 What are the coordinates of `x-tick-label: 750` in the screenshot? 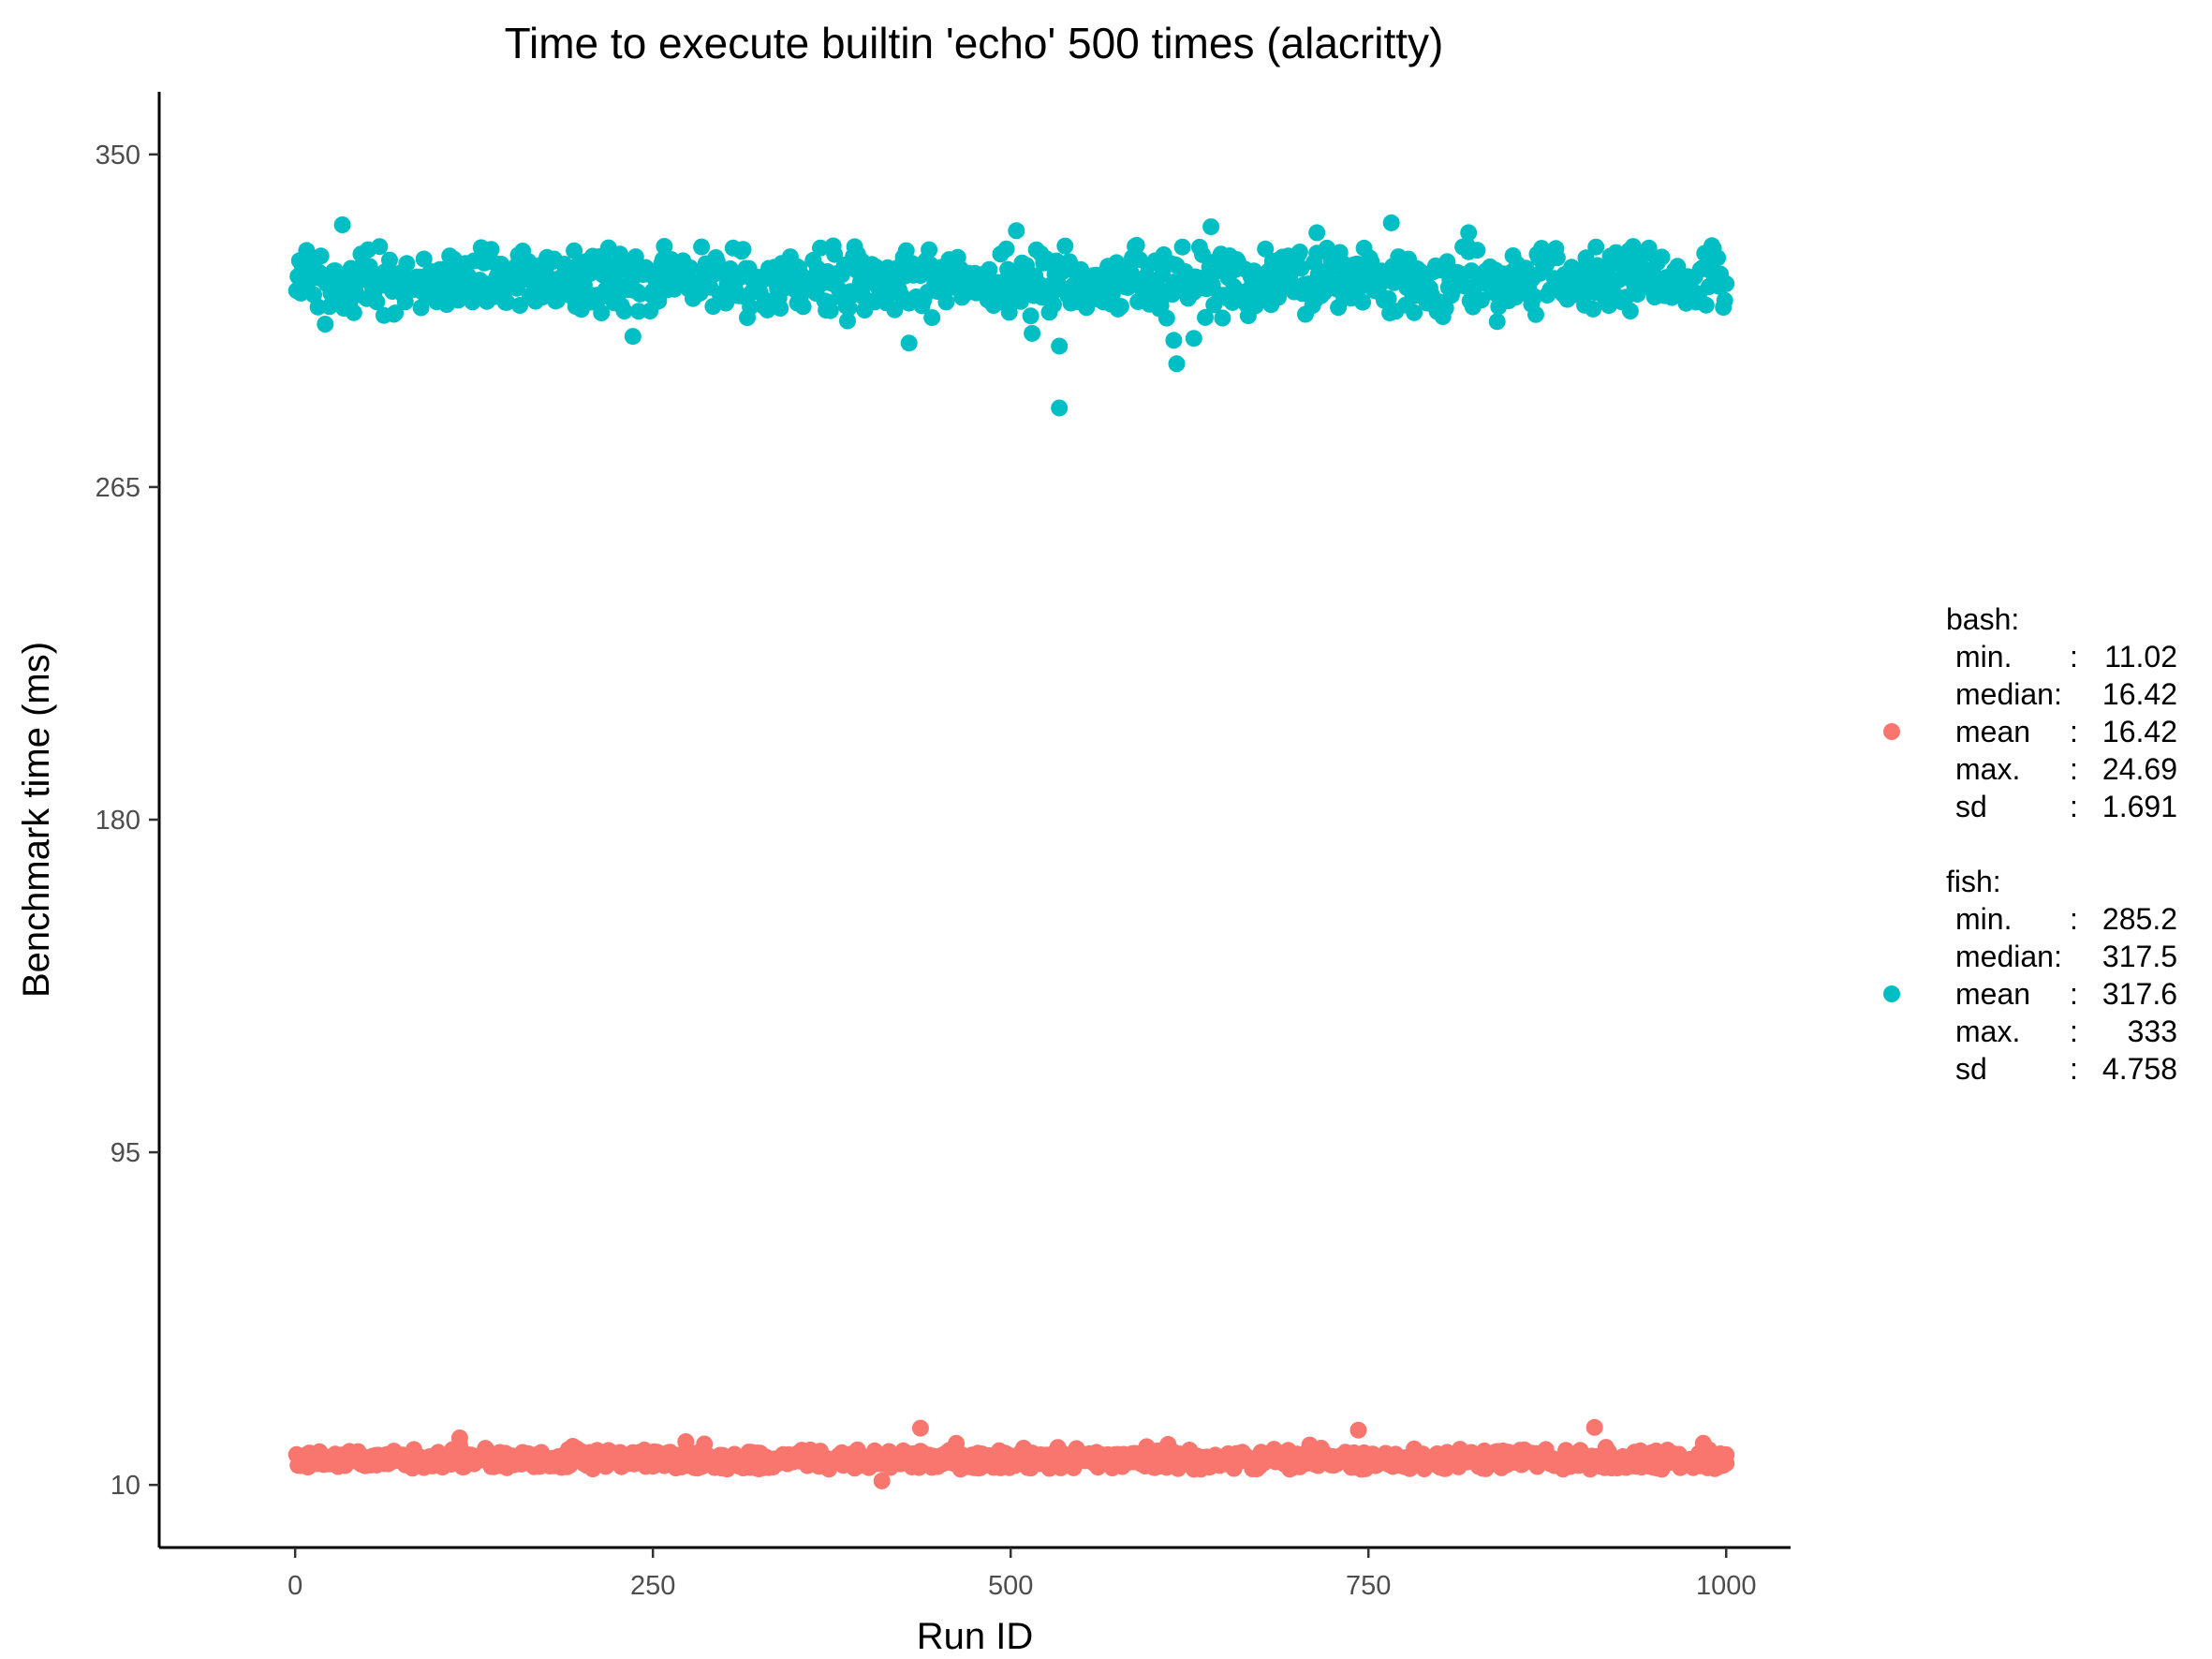 It's located at (1368, 1586).